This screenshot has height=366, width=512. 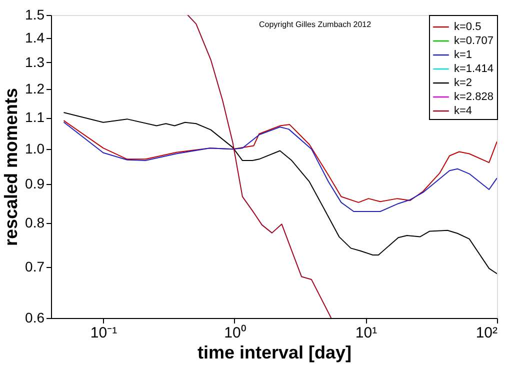 I want to click on legend-label: k=4, so click(x=463, y=111).